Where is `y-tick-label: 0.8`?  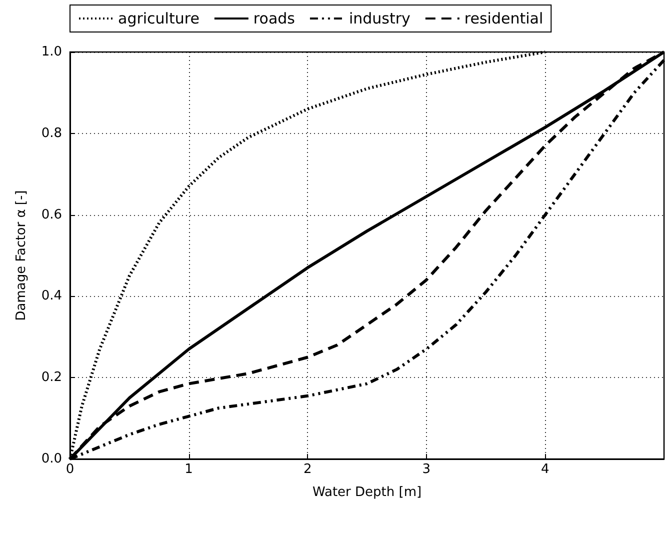
y-tick-label: 0.8 is located at coordinates (51, 133).